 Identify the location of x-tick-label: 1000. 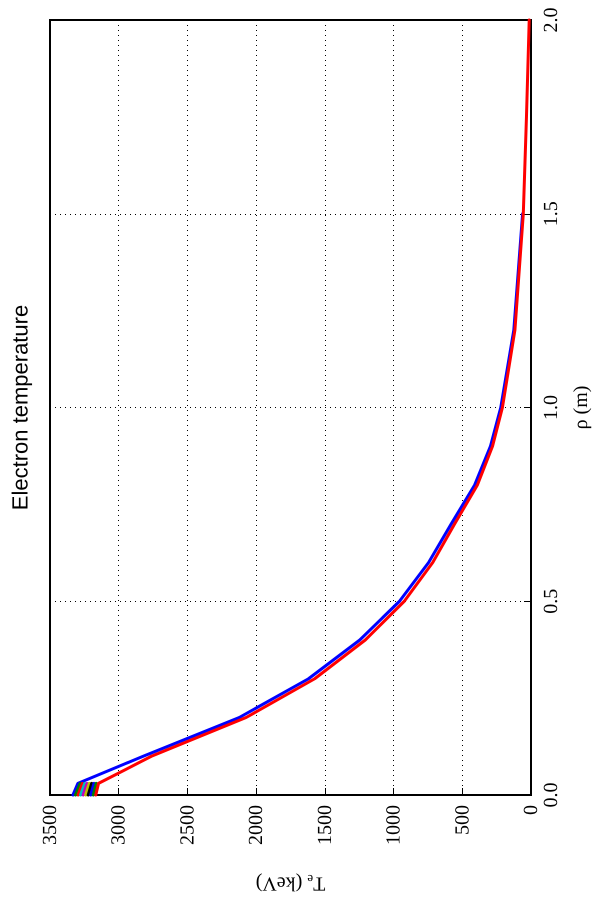
(393, 825).